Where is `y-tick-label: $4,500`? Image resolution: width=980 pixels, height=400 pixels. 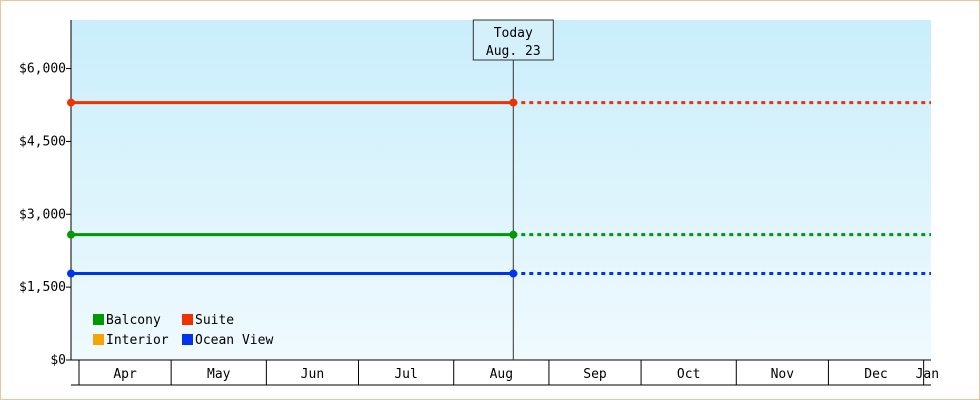
y-tick-label: $4,500 is located at coordinates (42, 141).